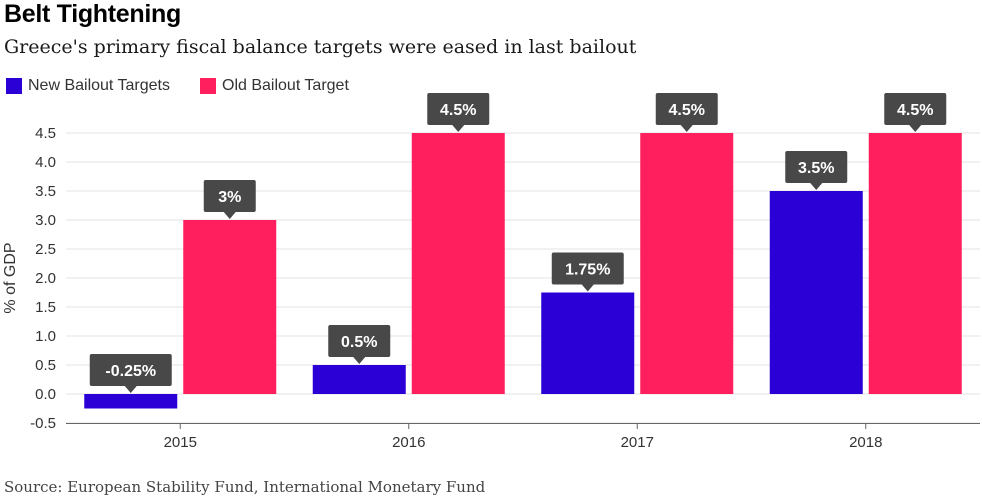 The width and height of the screenshot is (982, 498). What do you see at coordinates (45, 162) in the screenshot?
I see `y-tick-label: 4.0` at bounding box center [45, 162].